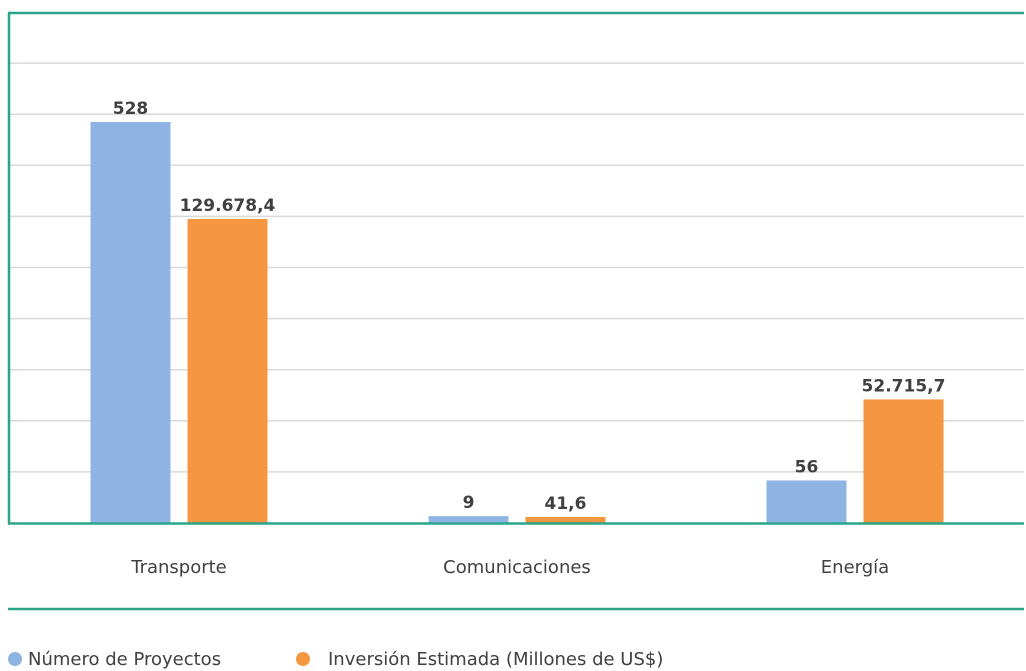  I want to click on bar-numero-de-proyectos-transporte, so click(131, 322).